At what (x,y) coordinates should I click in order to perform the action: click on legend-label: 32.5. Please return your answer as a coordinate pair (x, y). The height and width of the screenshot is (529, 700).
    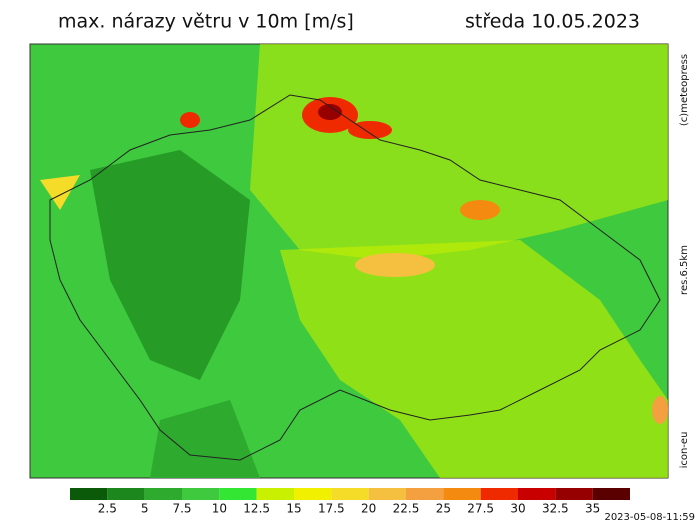
    Looking at the image, I should click on (555, 509).